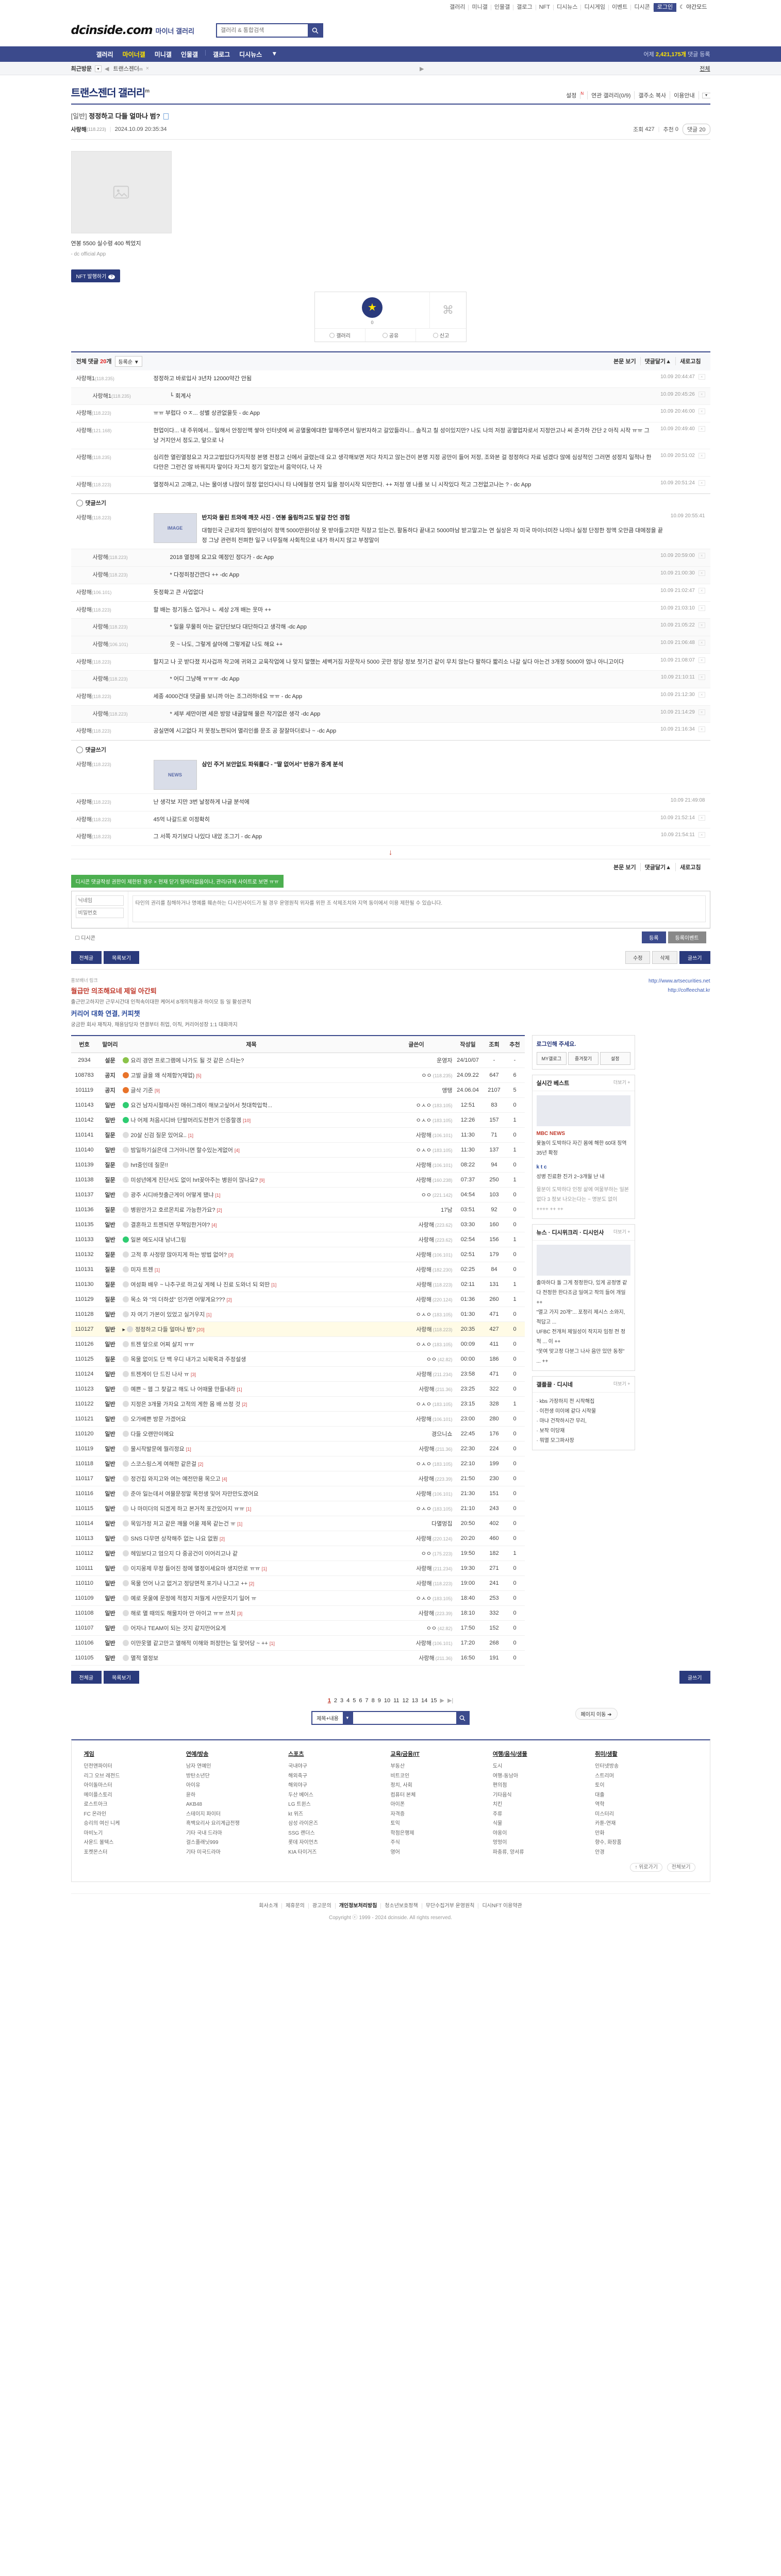 This screenshot has width=781, height=2576. Describe the element at coordinates (112, 30) in the screenshot. I see `site-logo: dcinside.com` at that location.